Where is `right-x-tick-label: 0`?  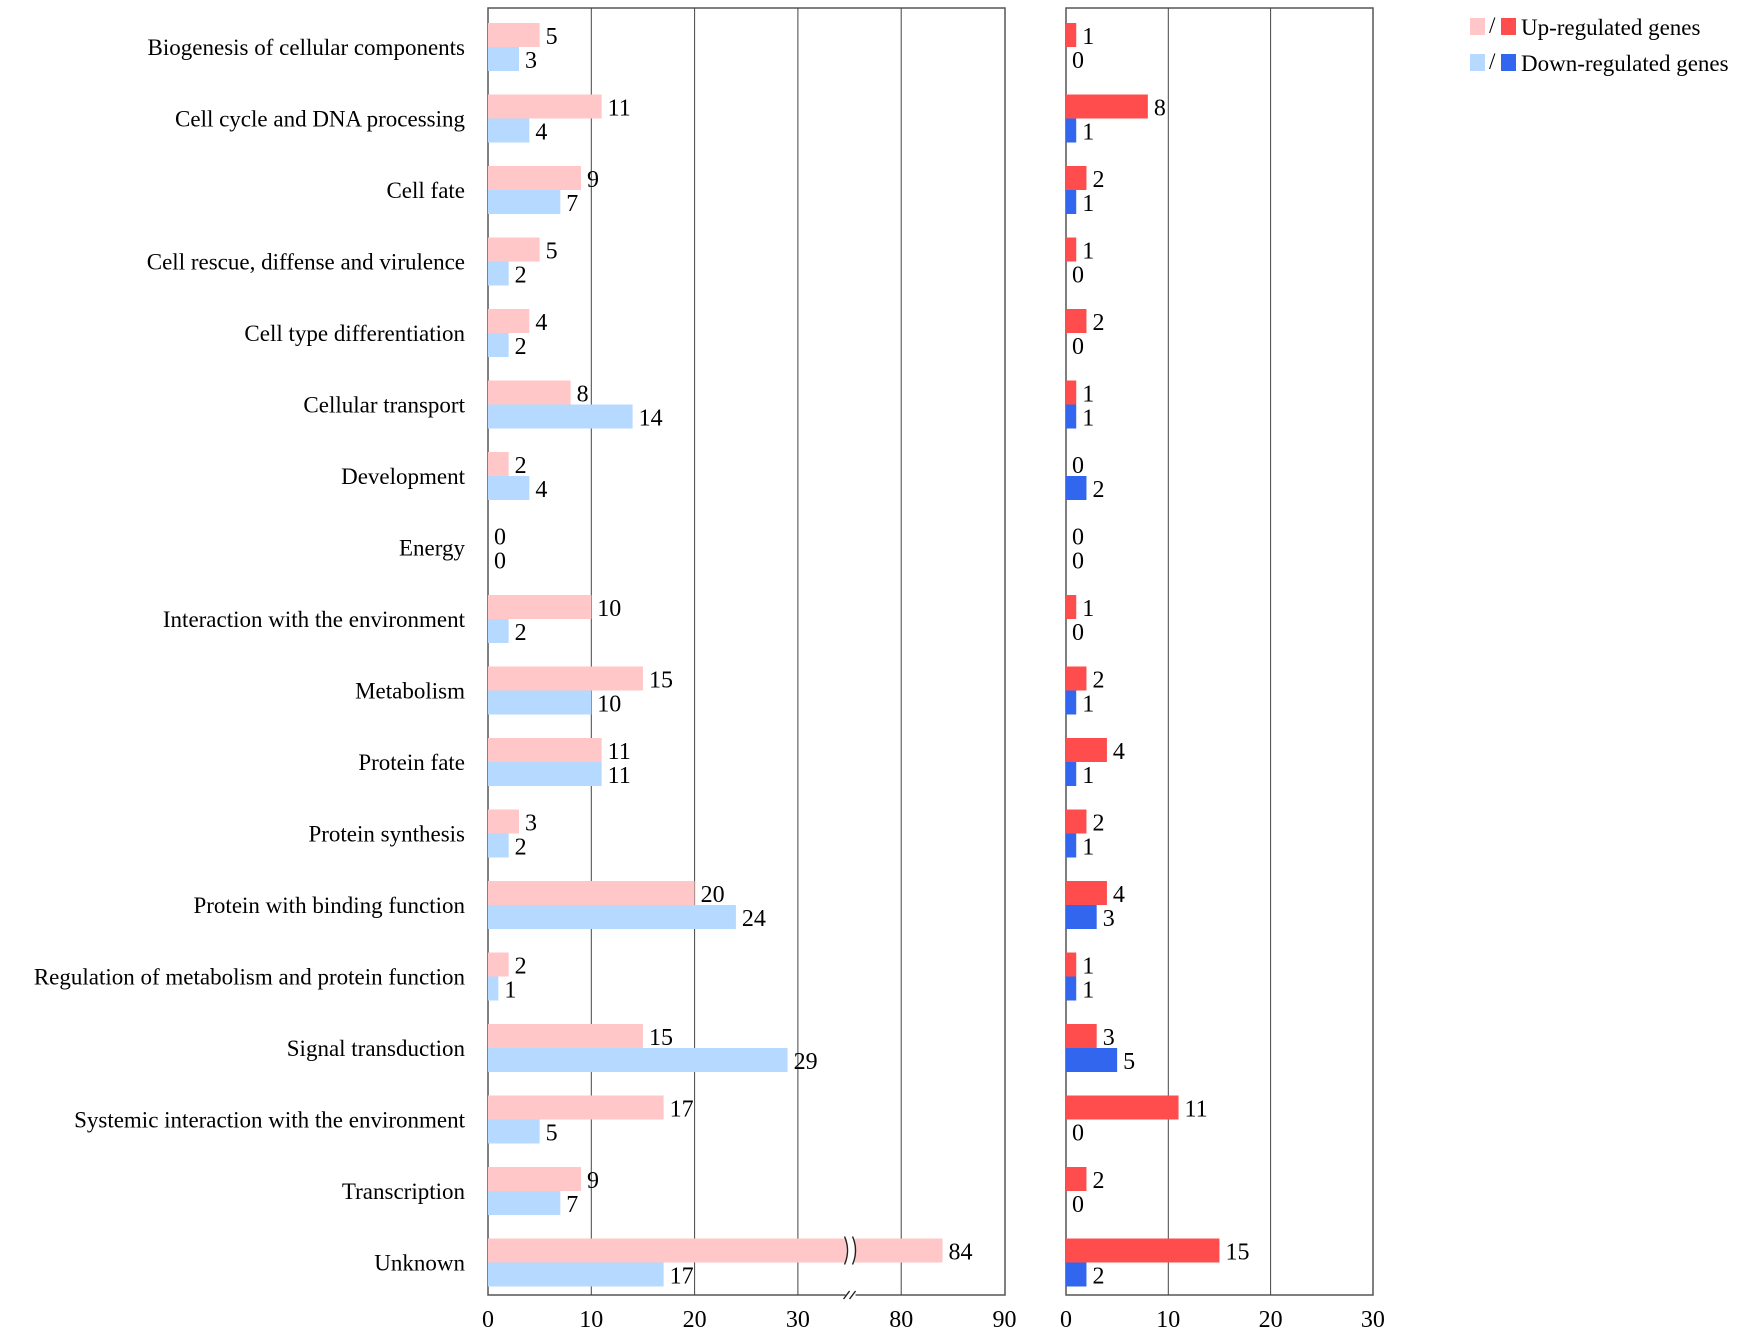 right-x-tick-label: 0 is located at coordinates (1066, 1318).